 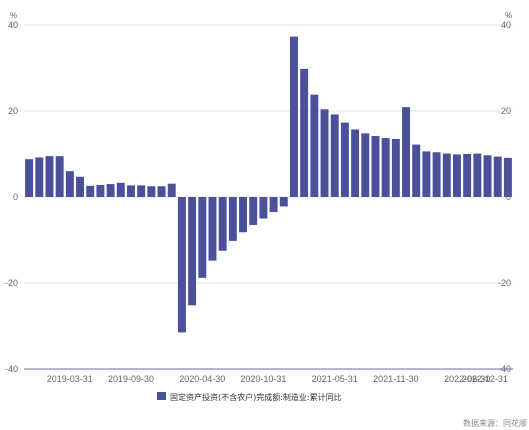 I want to click on y-tick-label-left: -20, so click(x=11, y=283).